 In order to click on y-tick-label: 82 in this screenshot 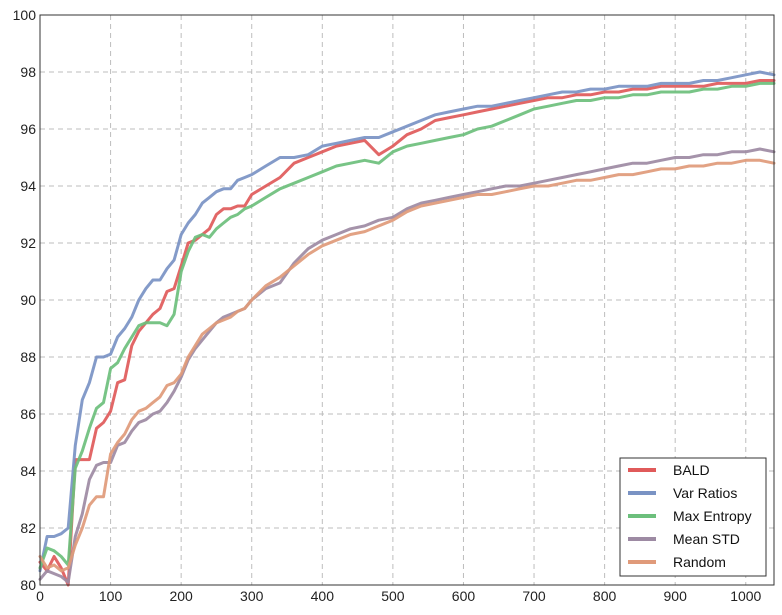, I will do `click(28, 528)`.